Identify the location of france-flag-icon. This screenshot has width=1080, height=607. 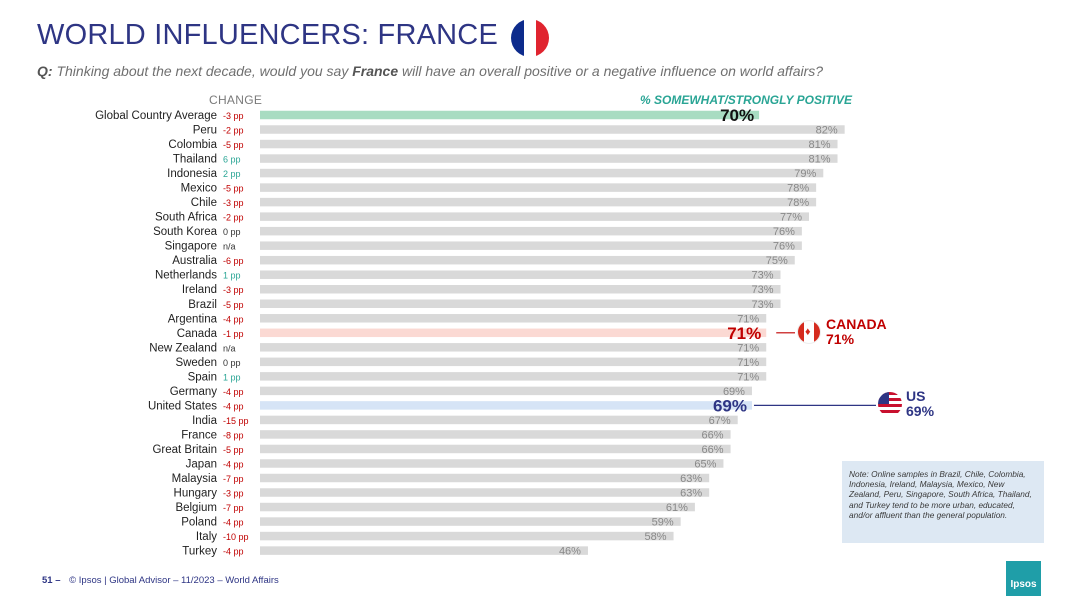
(530, 38).